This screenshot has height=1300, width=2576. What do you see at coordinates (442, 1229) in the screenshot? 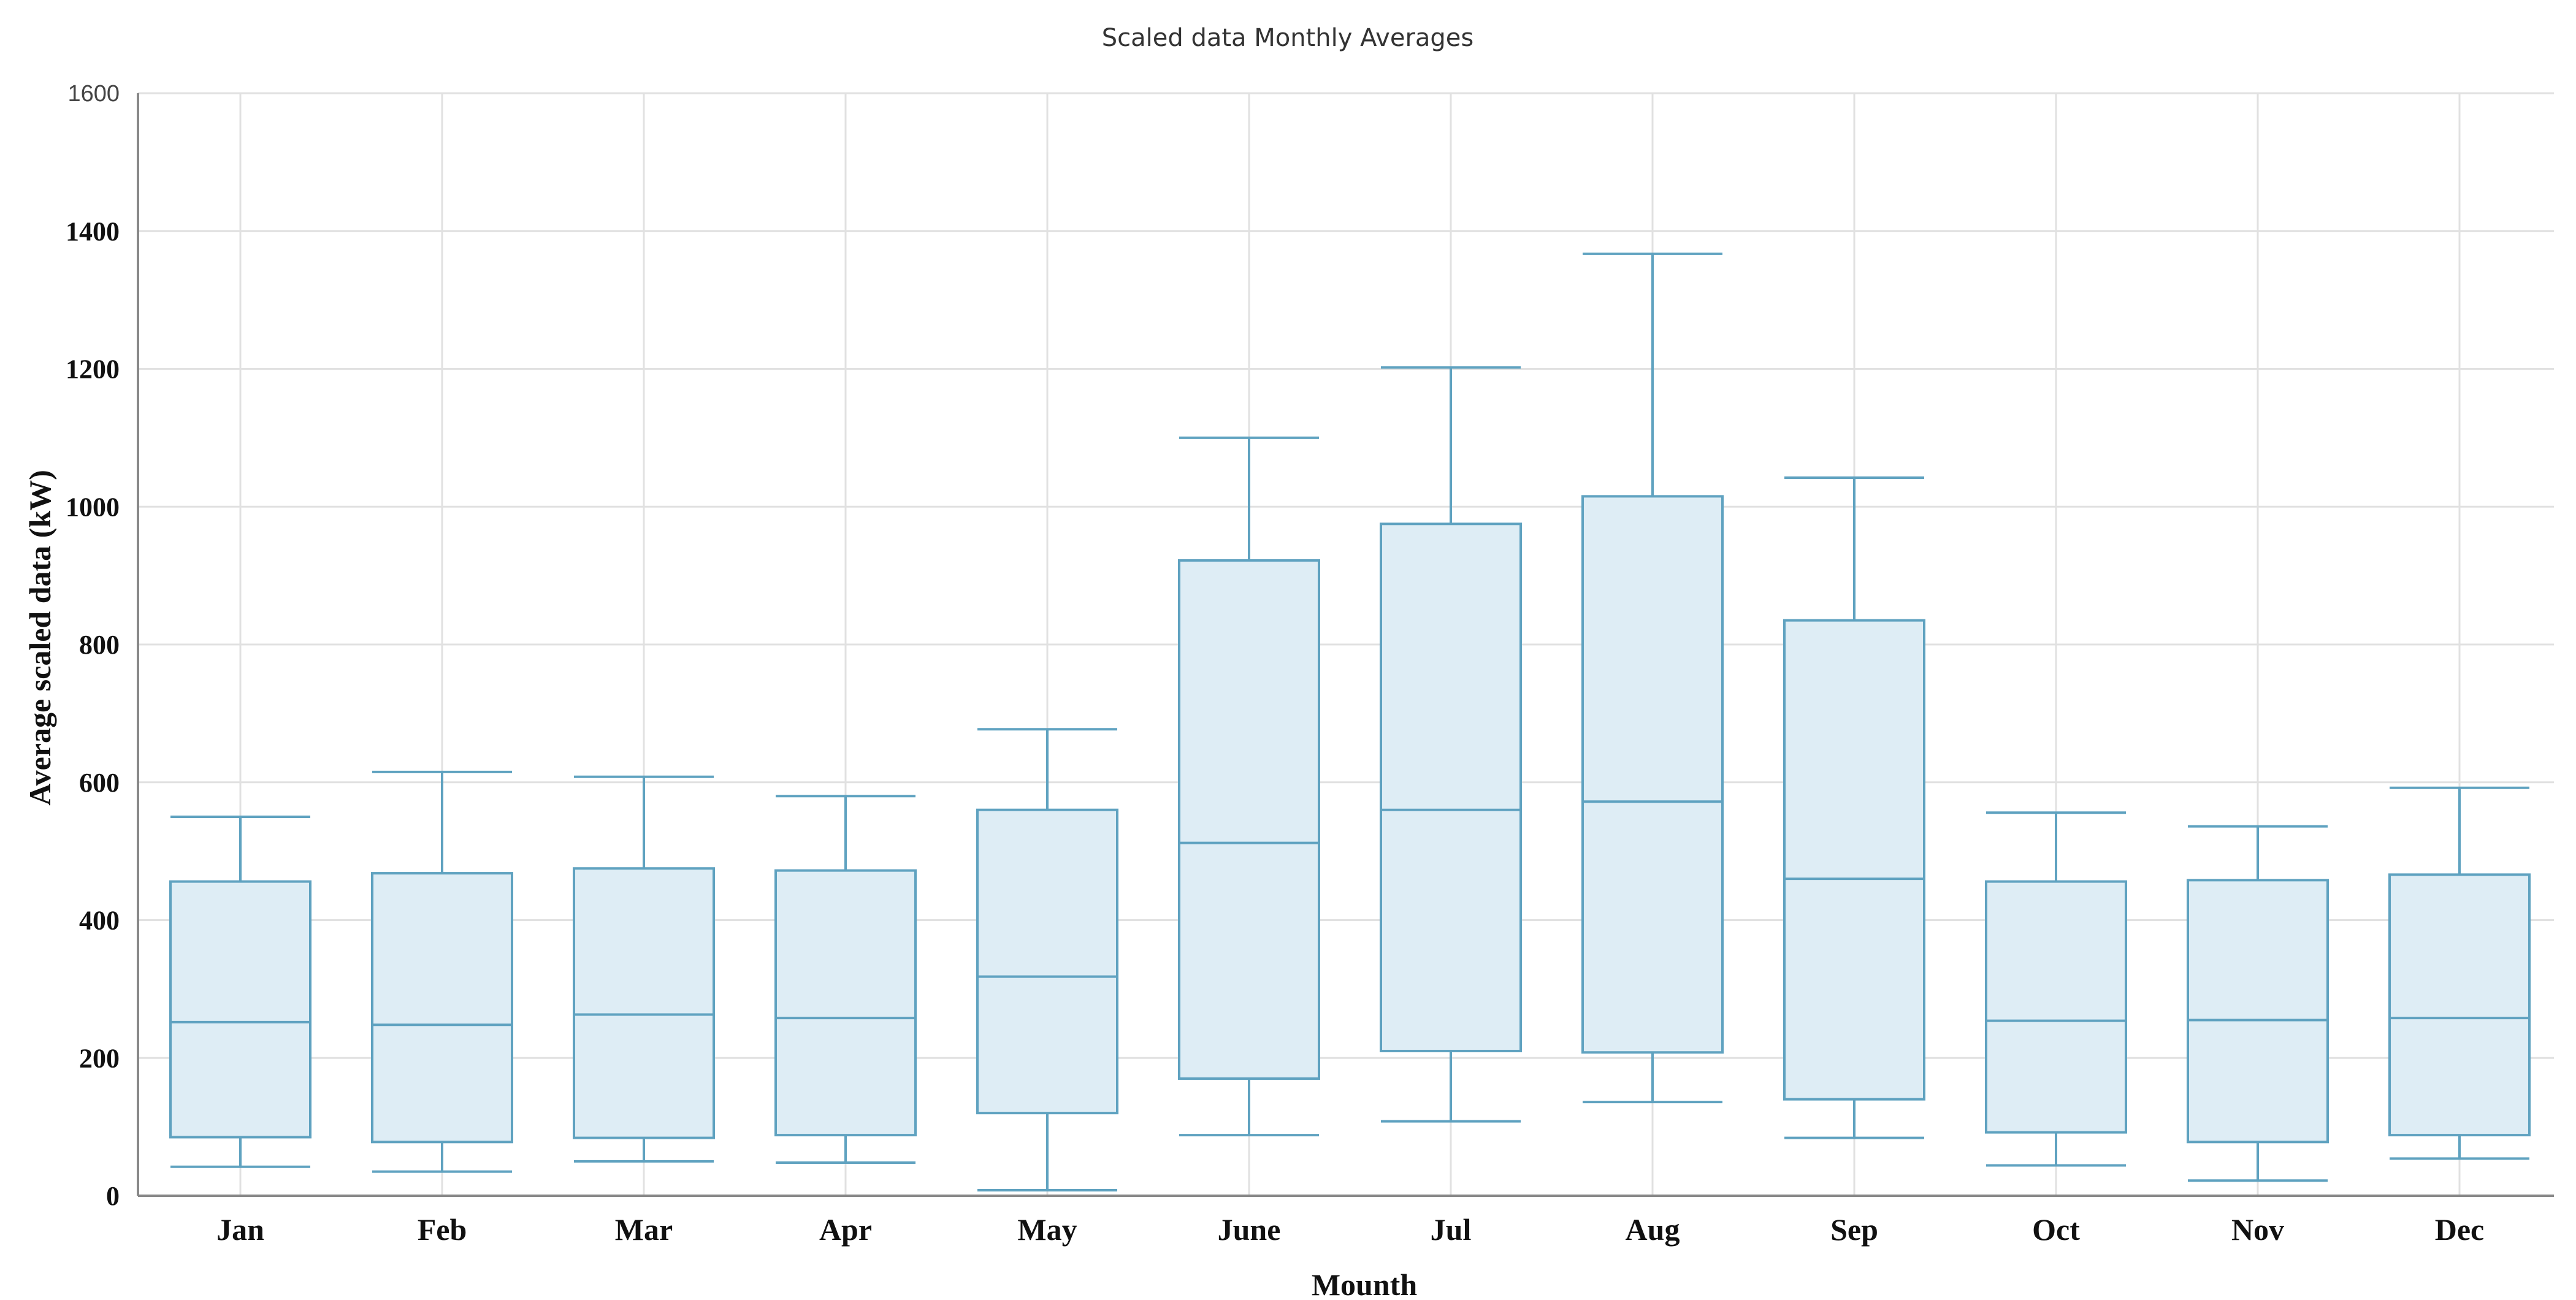
I see `x-tick-label: Feb` at bounding box center [442, 1229].